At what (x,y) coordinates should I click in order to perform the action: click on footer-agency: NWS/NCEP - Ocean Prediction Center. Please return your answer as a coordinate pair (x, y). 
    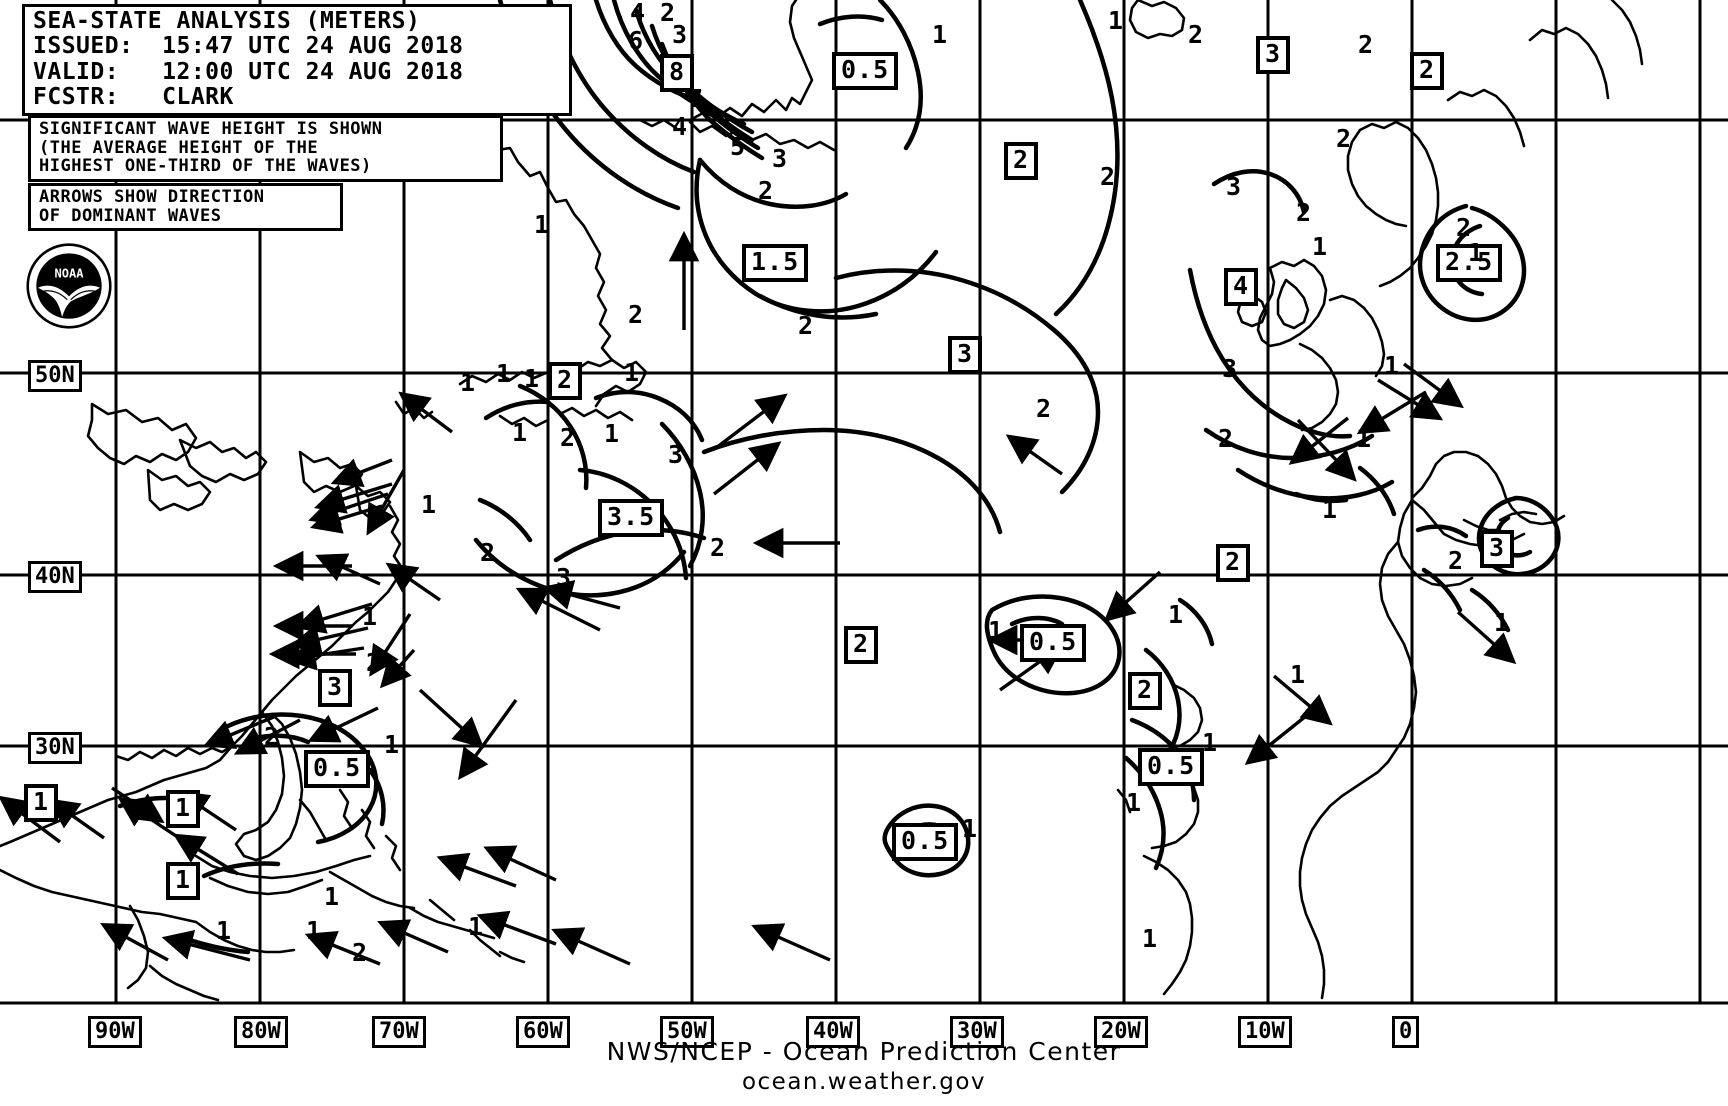
    Looking at the image, I should click on (864, 1051).